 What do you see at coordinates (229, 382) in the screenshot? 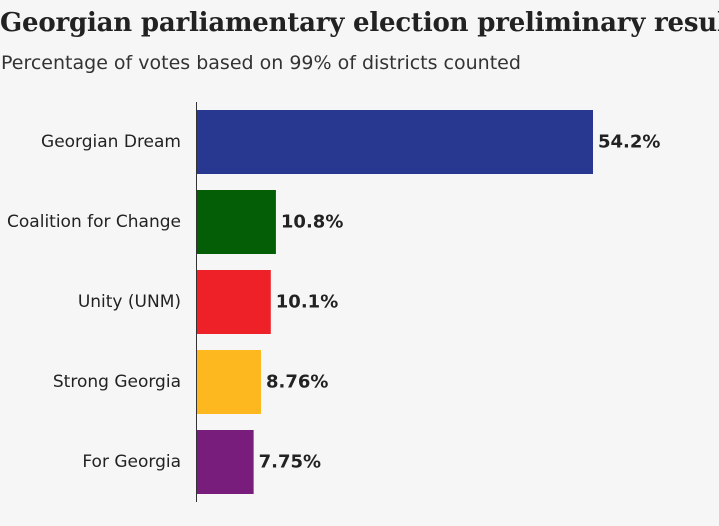
I see `bar-strong-georgia` at bounding box center [229, 382].